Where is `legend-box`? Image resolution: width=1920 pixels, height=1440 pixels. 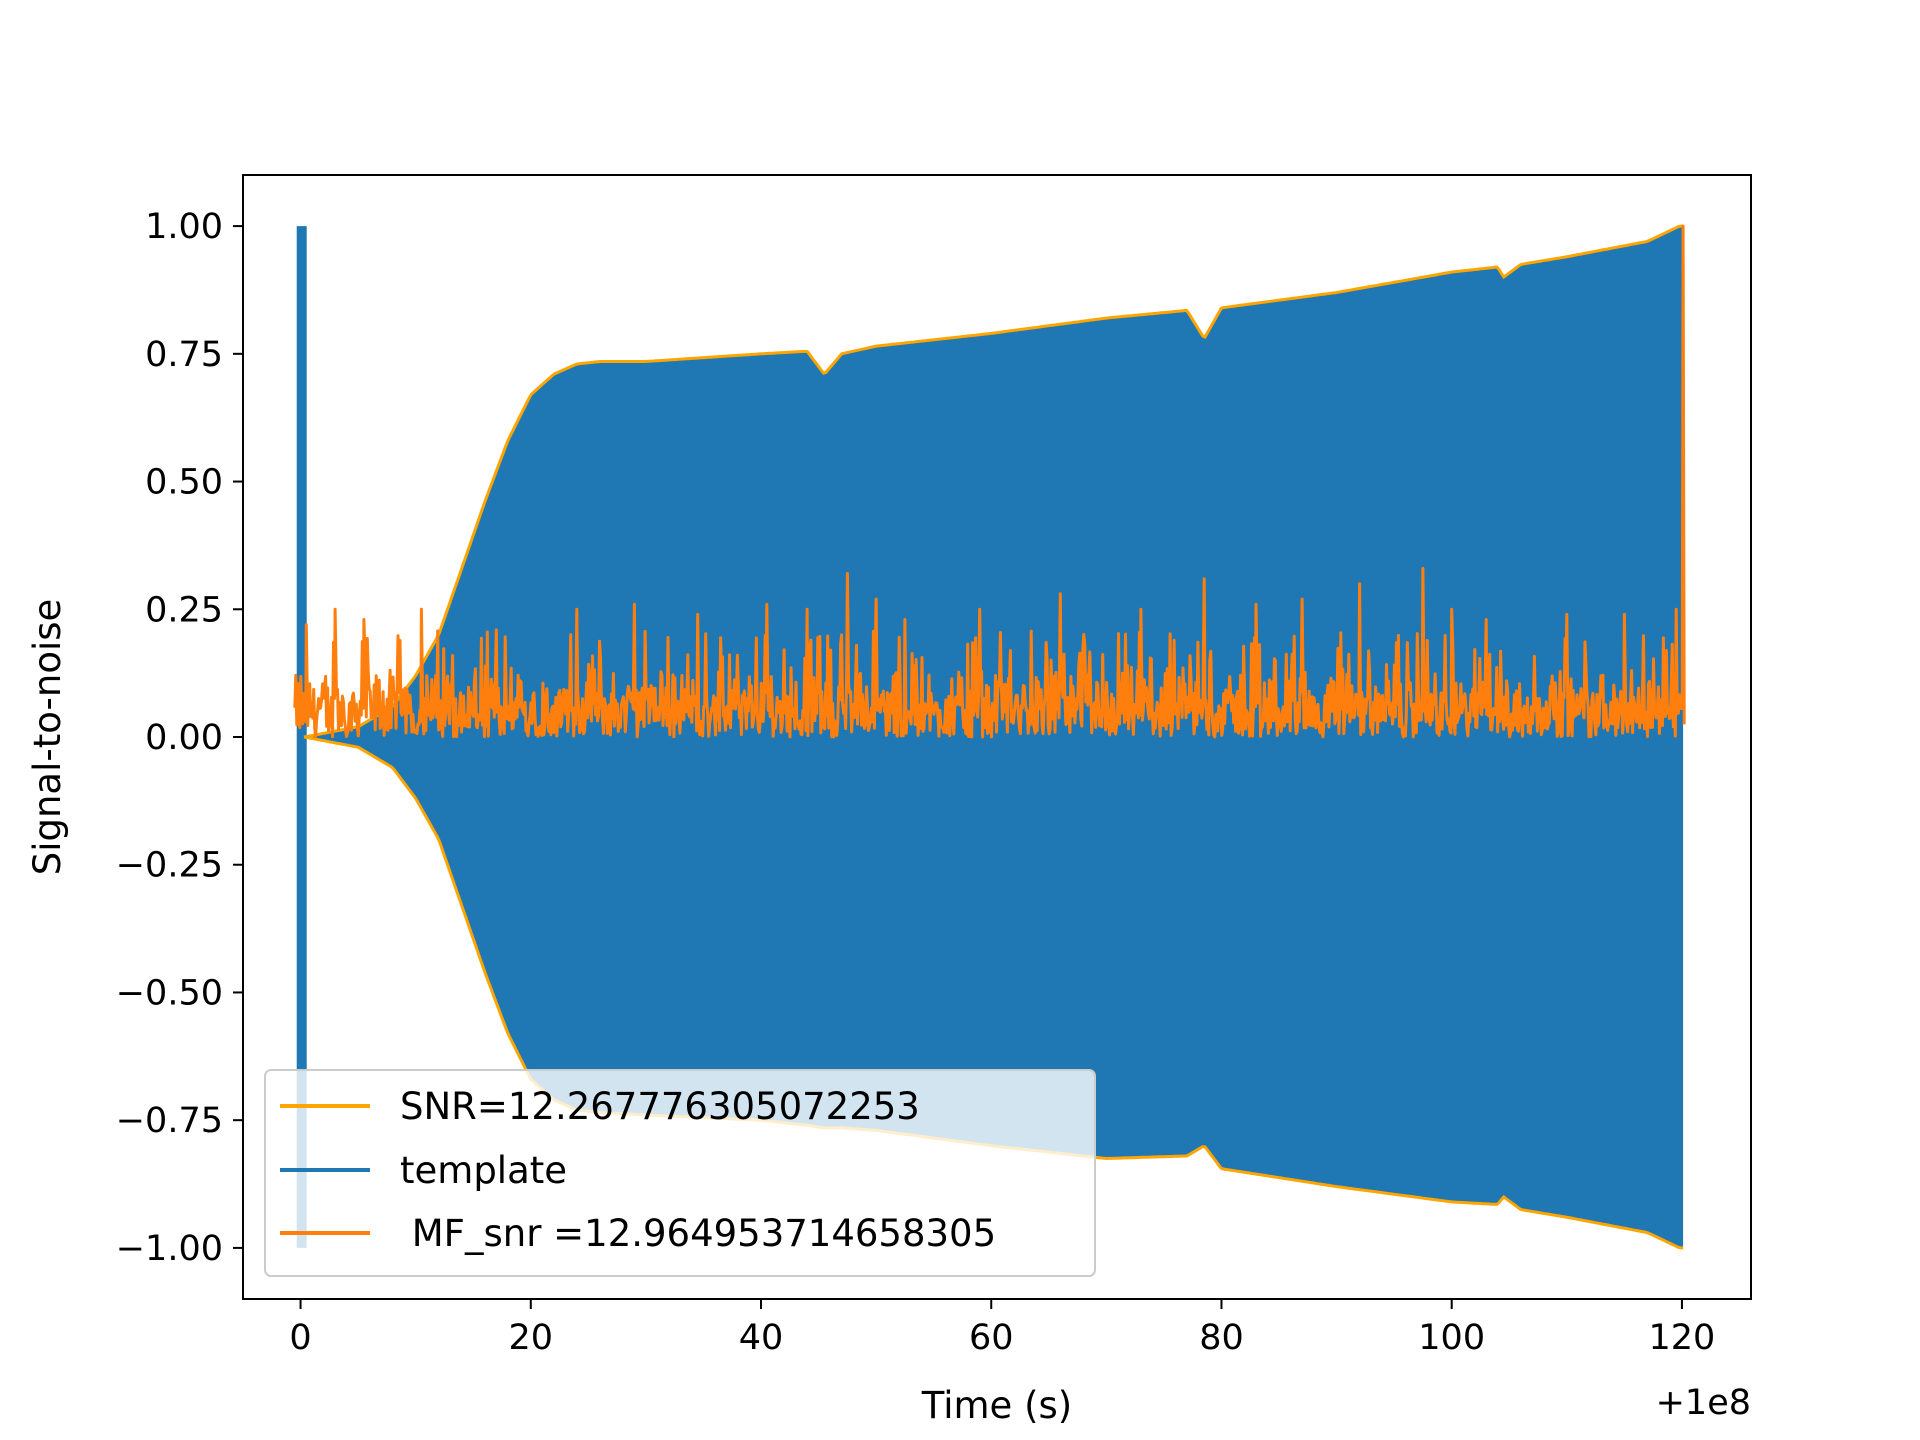 legend-box is located at coordinates (680, 1173).